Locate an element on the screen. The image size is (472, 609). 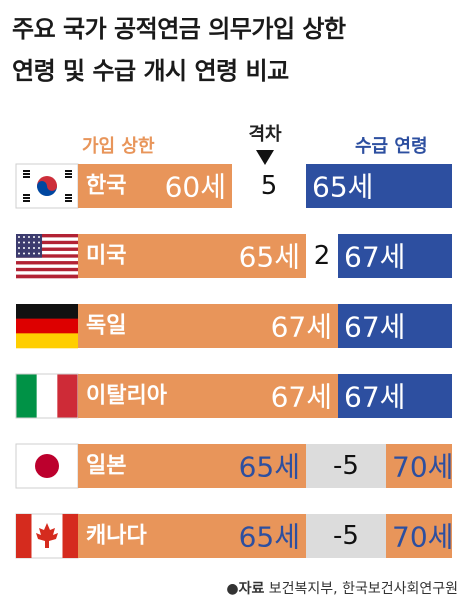
gap-value: 5 is located at coordinates (269, 186).